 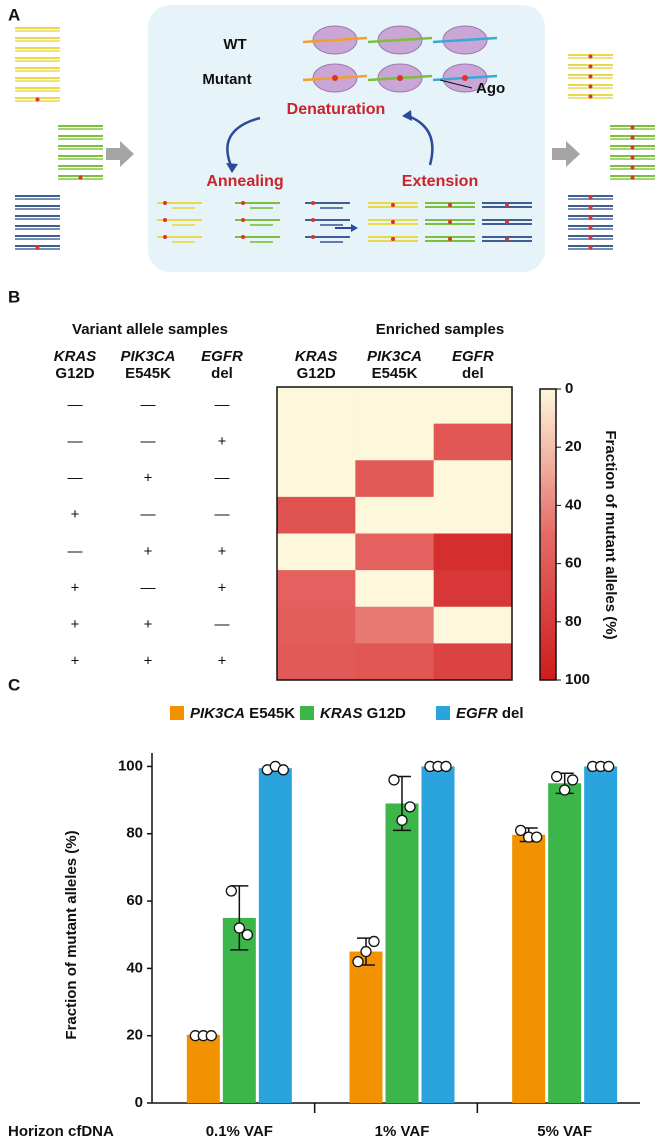 What do you see at coordinates (316, 356) in the screenshot?
I see `column-gene: KRAS` at bounding box center [316, 356].